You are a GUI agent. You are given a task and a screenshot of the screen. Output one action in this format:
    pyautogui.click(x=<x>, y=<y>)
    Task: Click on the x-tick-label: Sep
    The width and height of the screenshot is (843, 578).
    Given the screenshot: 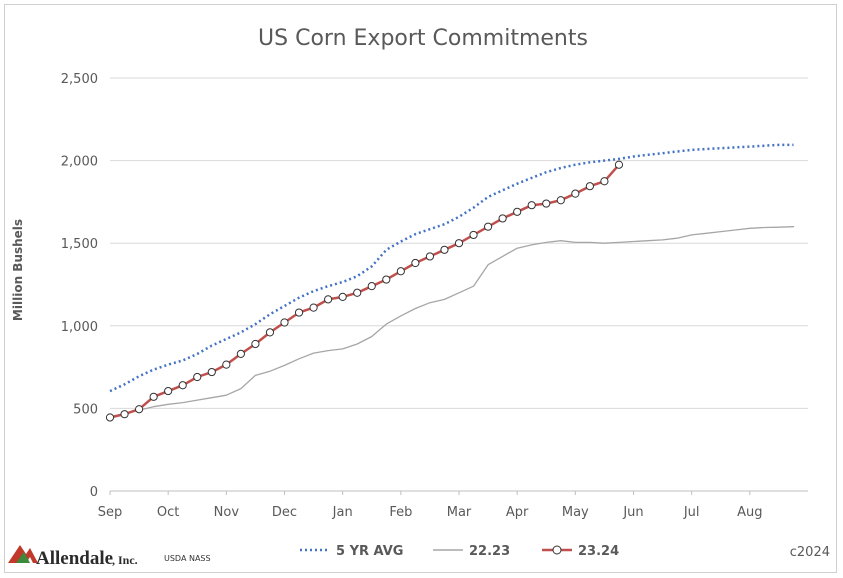 What is the action you would take?
    pyautogui.click(x=110, y=512)
    